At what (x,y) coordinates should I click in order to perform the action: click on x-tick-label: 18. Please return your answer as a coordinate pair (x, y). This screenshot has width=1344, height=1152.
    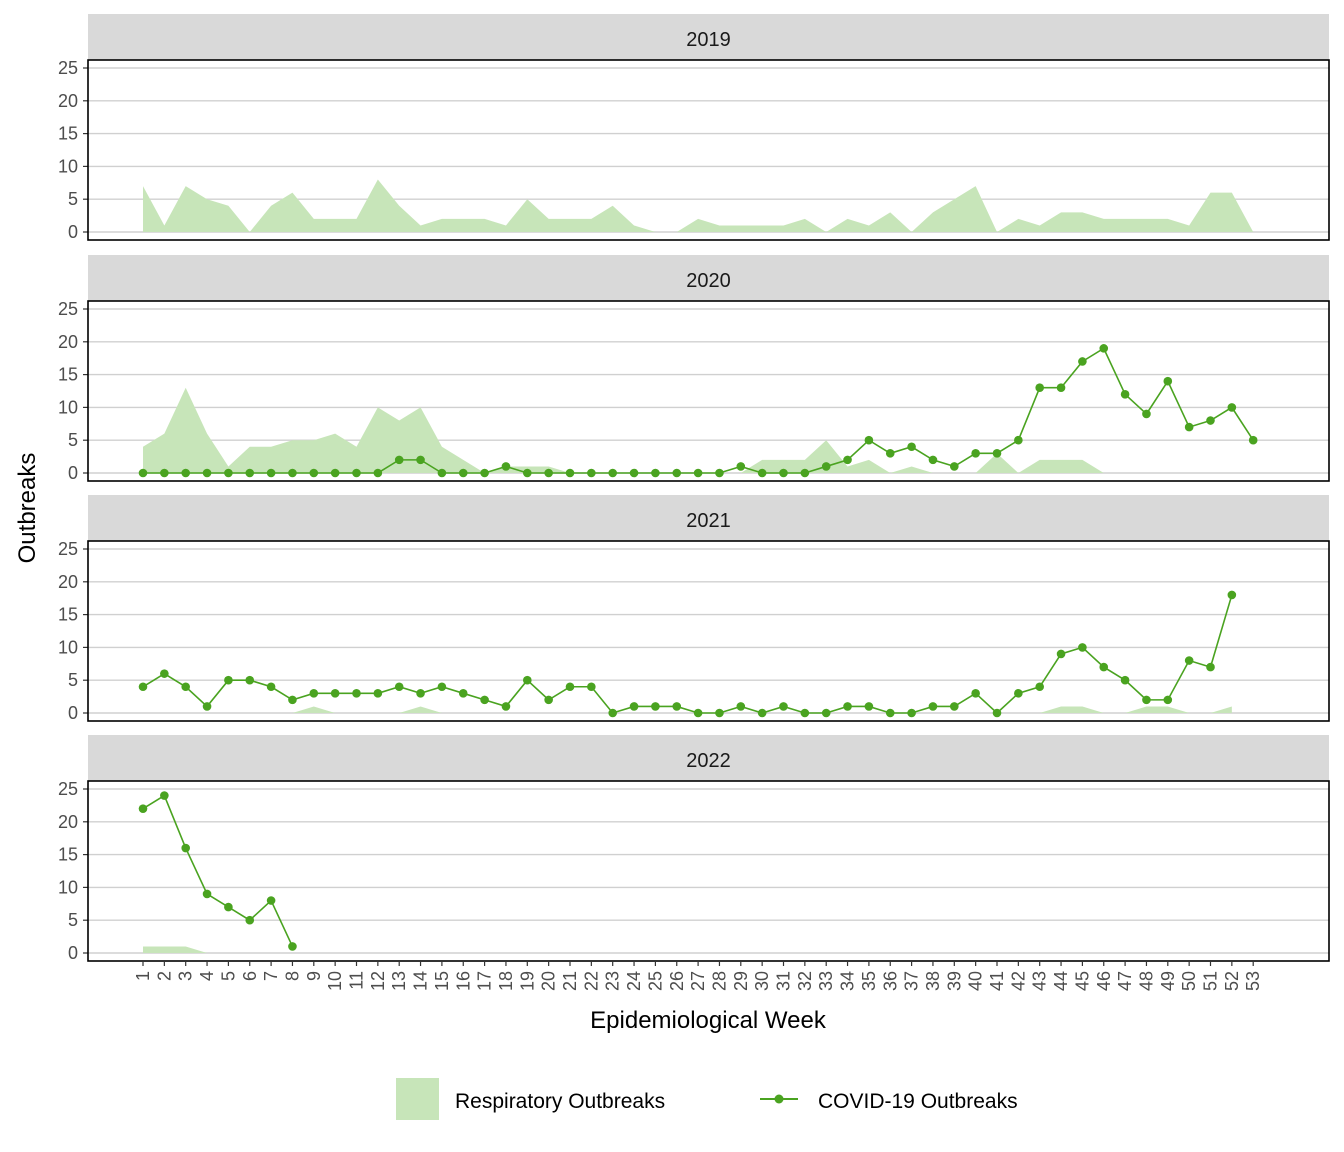
    Looking at the image, I should click on (506, 981).